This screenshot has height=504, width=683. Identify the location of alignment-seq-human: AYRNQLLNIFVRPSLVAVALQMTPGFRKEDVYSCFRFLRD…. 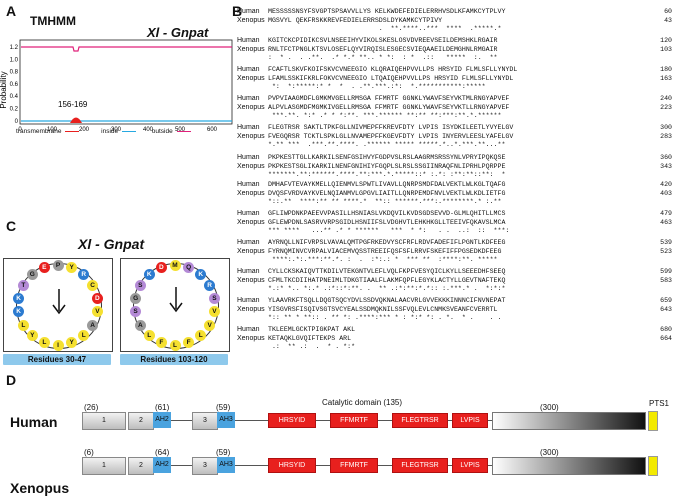
(387, 242).